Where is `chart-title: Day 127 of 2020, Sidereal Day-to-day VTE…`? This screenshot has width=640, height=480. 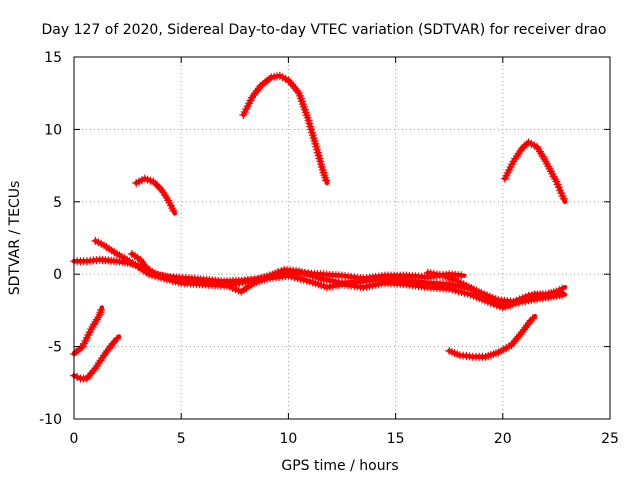
chart-title: Day 127 of 2020, Sidereal Day-to-day VTE… is located at coordinates (323, 30).